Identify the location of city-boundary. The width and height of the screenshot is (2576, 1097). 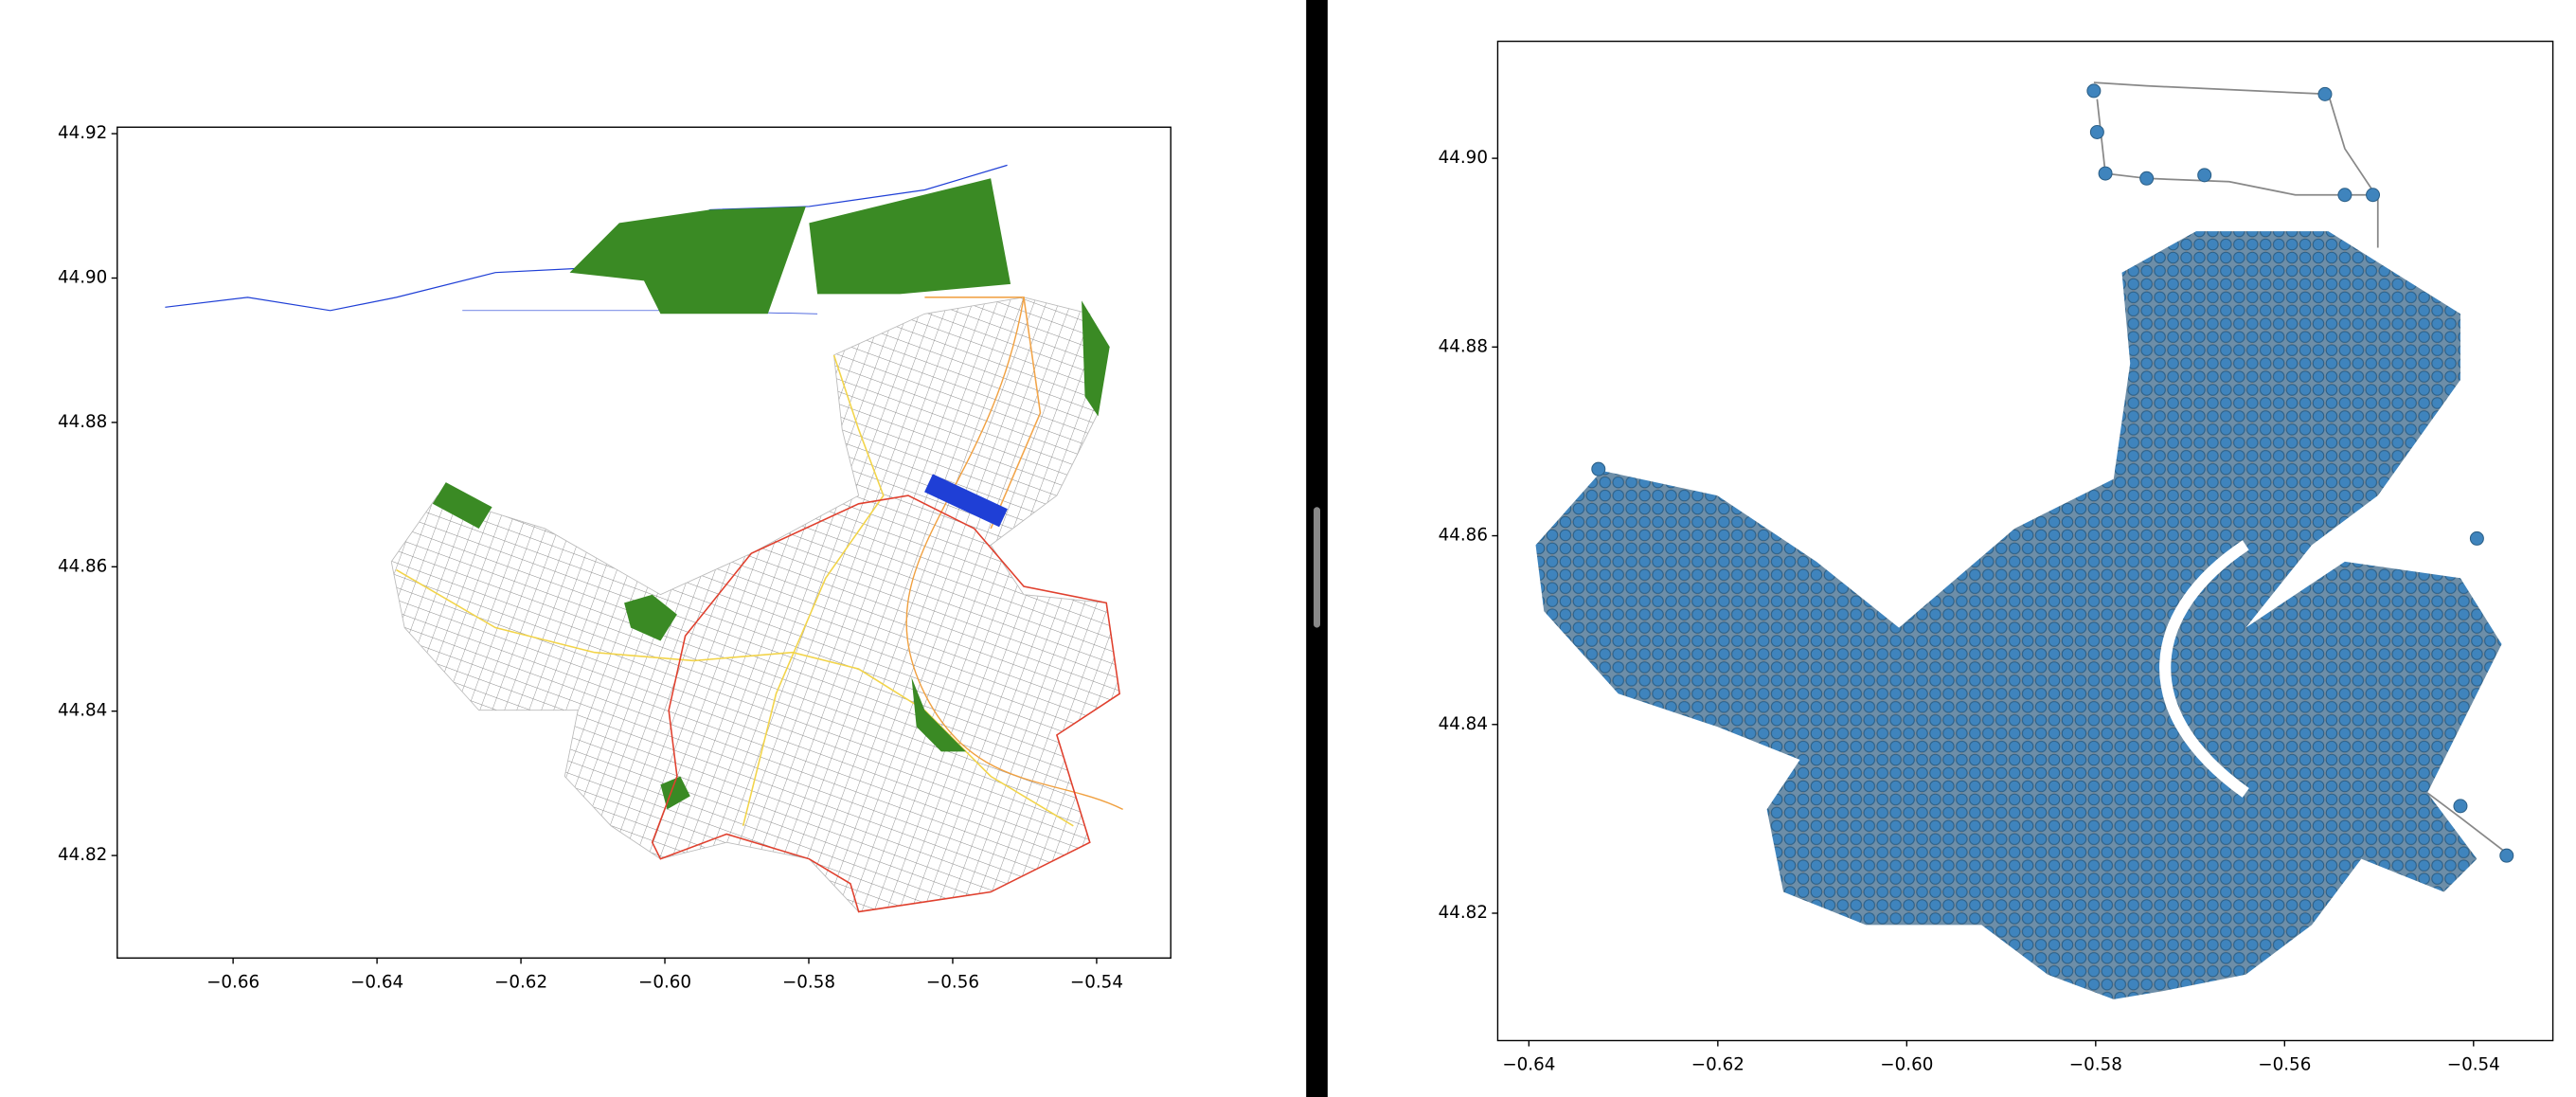
(886, 704).